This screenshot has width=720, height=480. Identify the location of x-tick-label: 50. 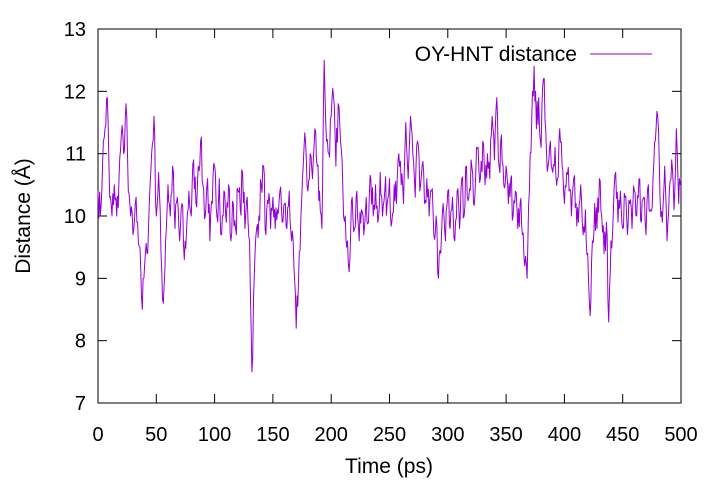
(156, 435).